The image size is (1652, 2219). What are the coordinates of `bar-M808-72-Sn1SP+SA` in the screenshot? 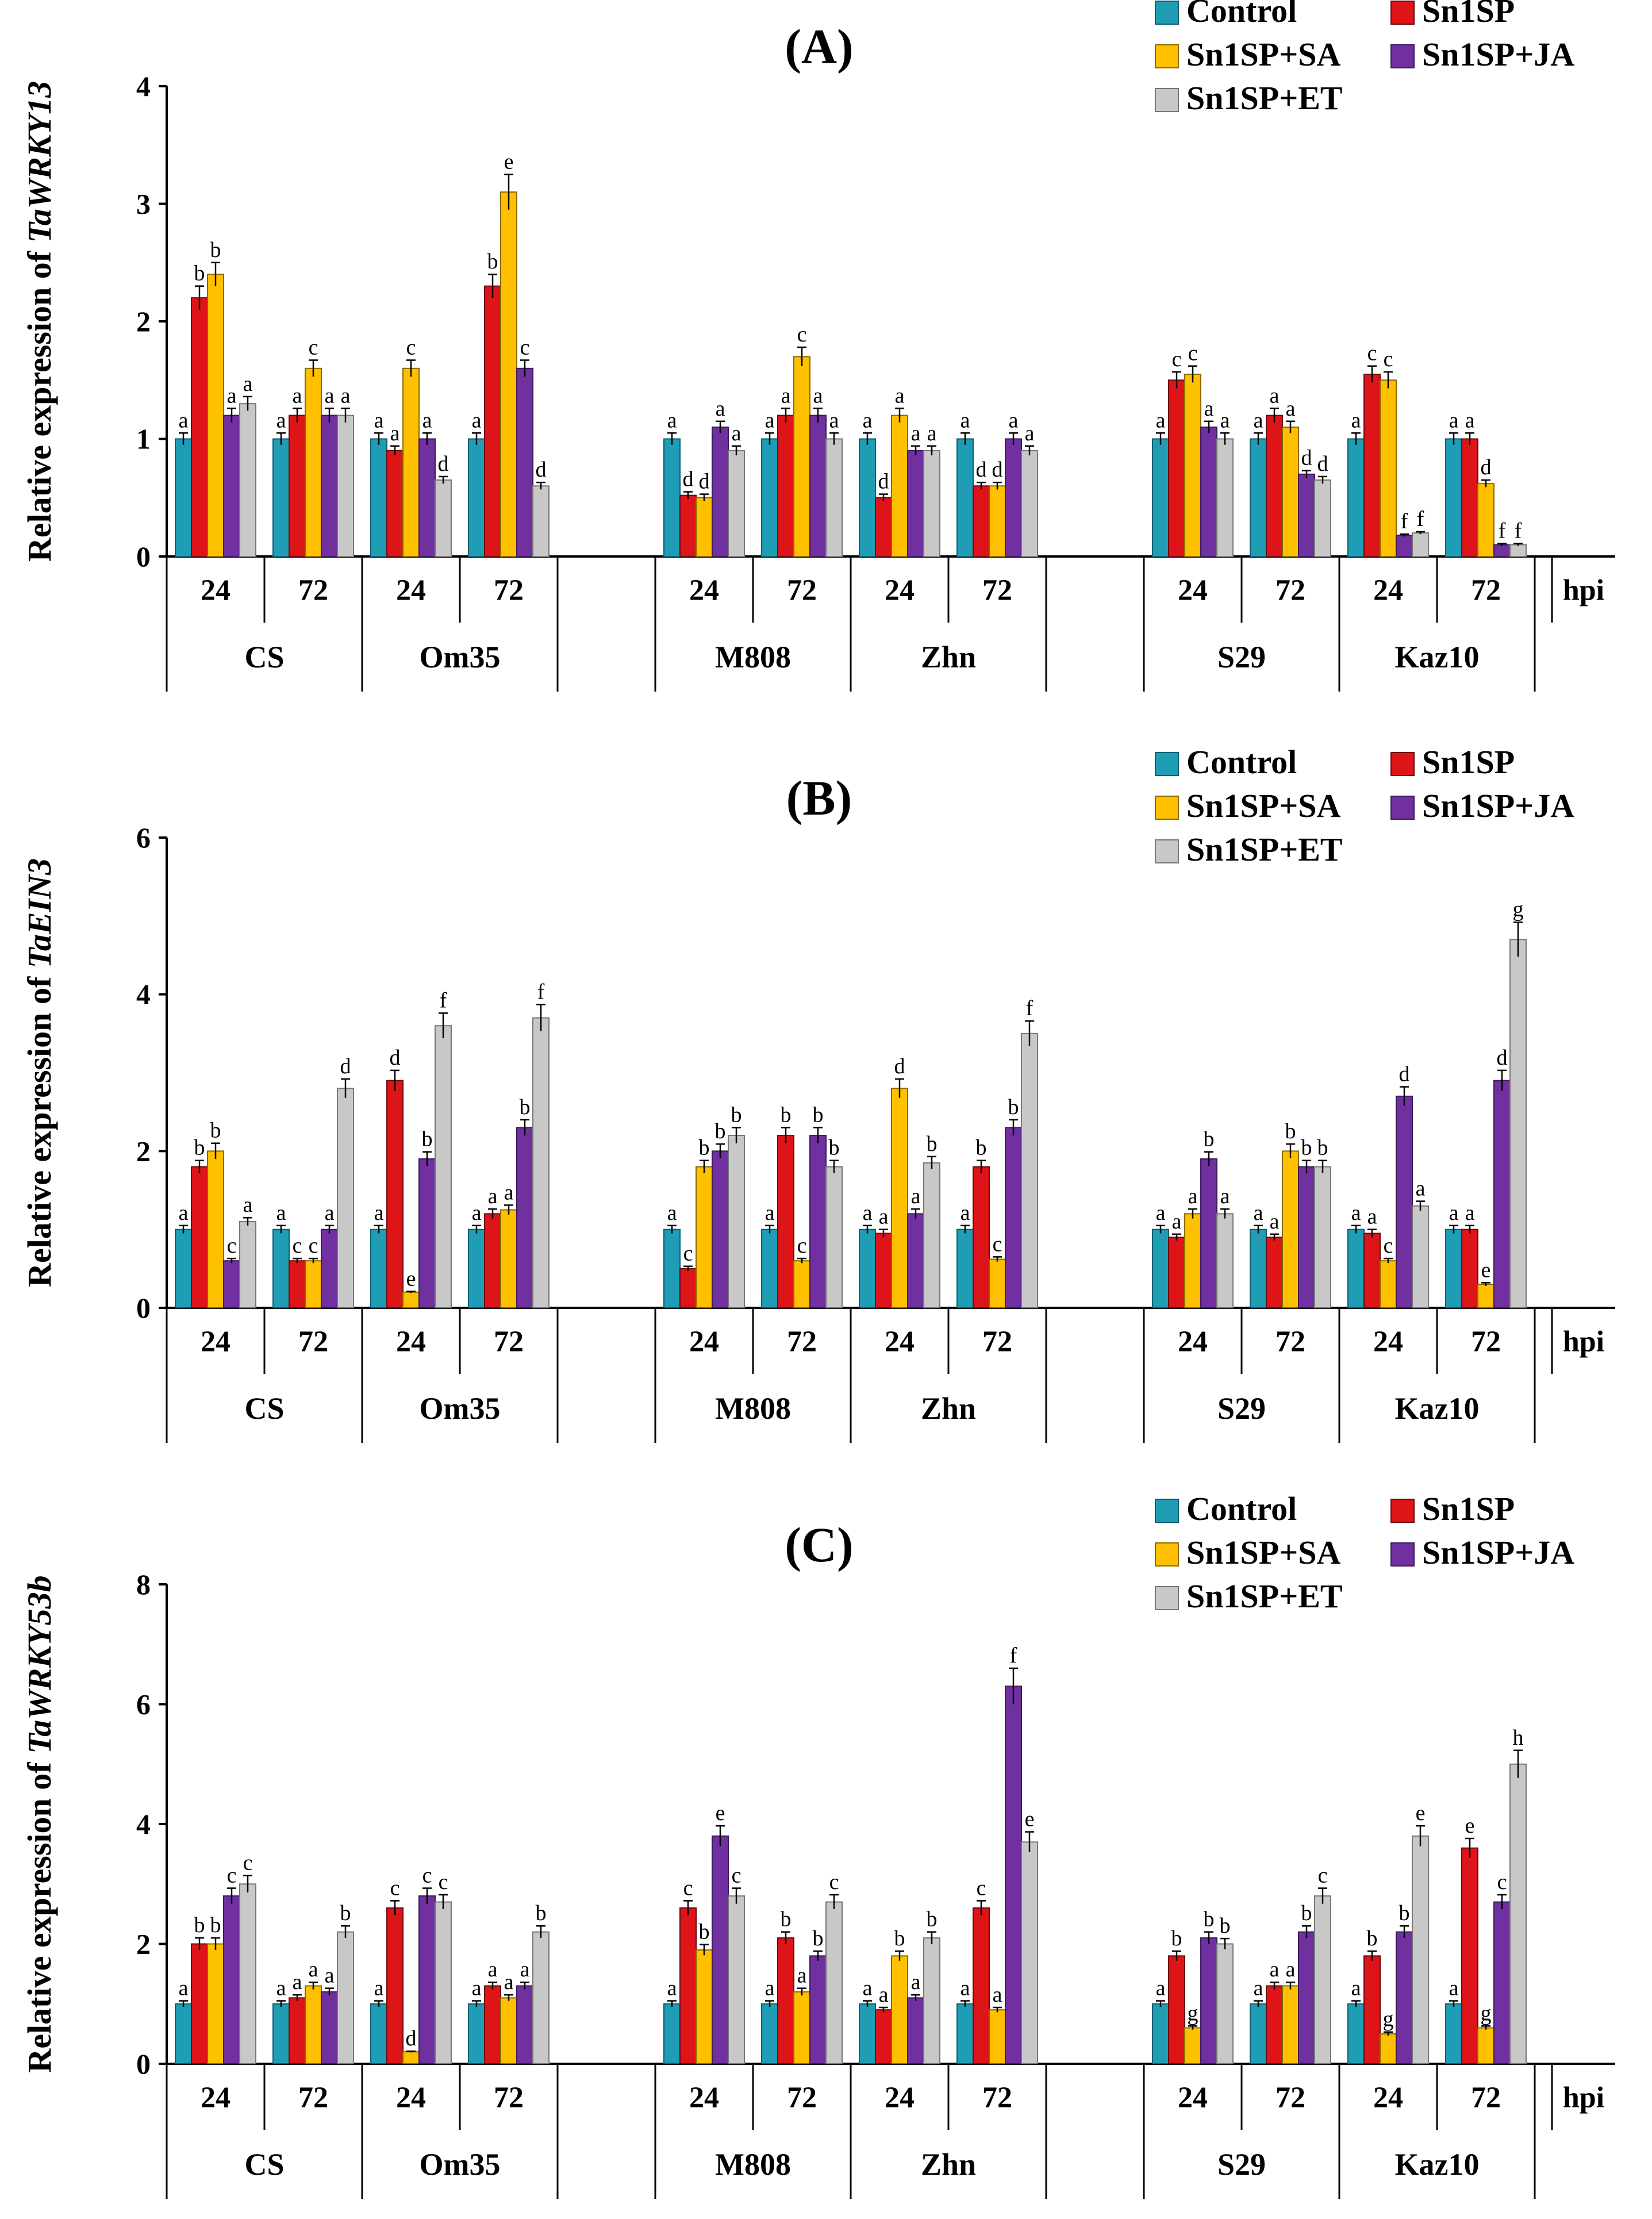 It's located at (802, 456).